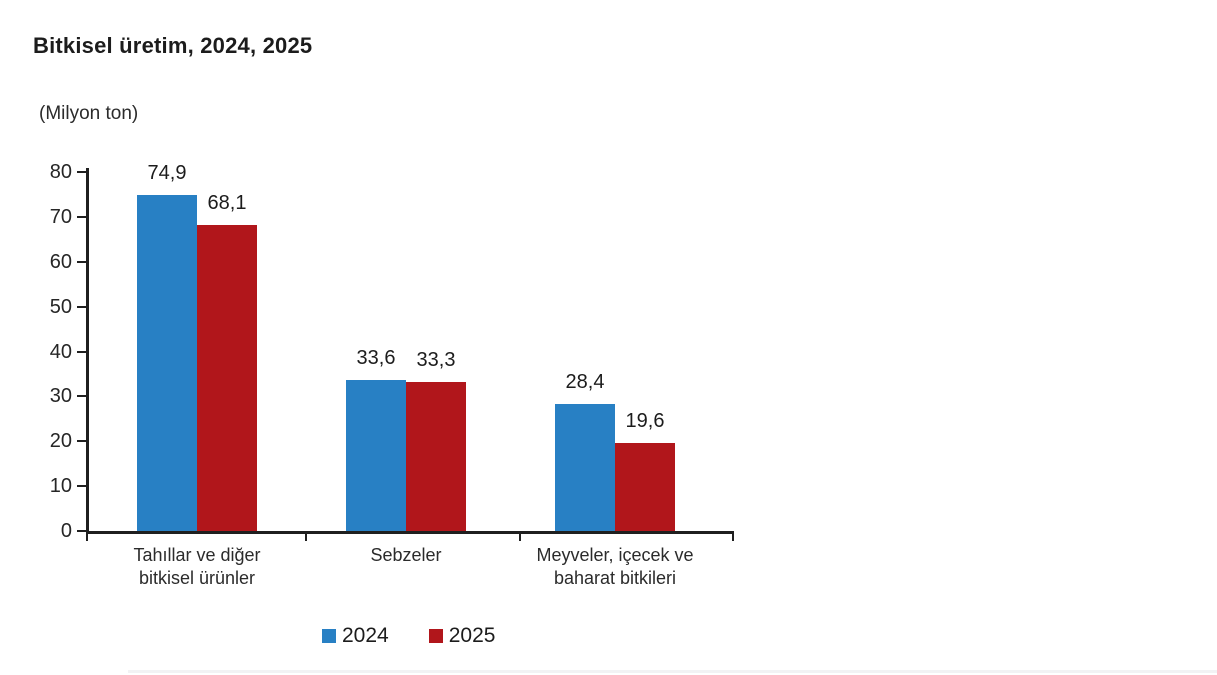  I want to click on value-label: 33,6, so click(376, 358).